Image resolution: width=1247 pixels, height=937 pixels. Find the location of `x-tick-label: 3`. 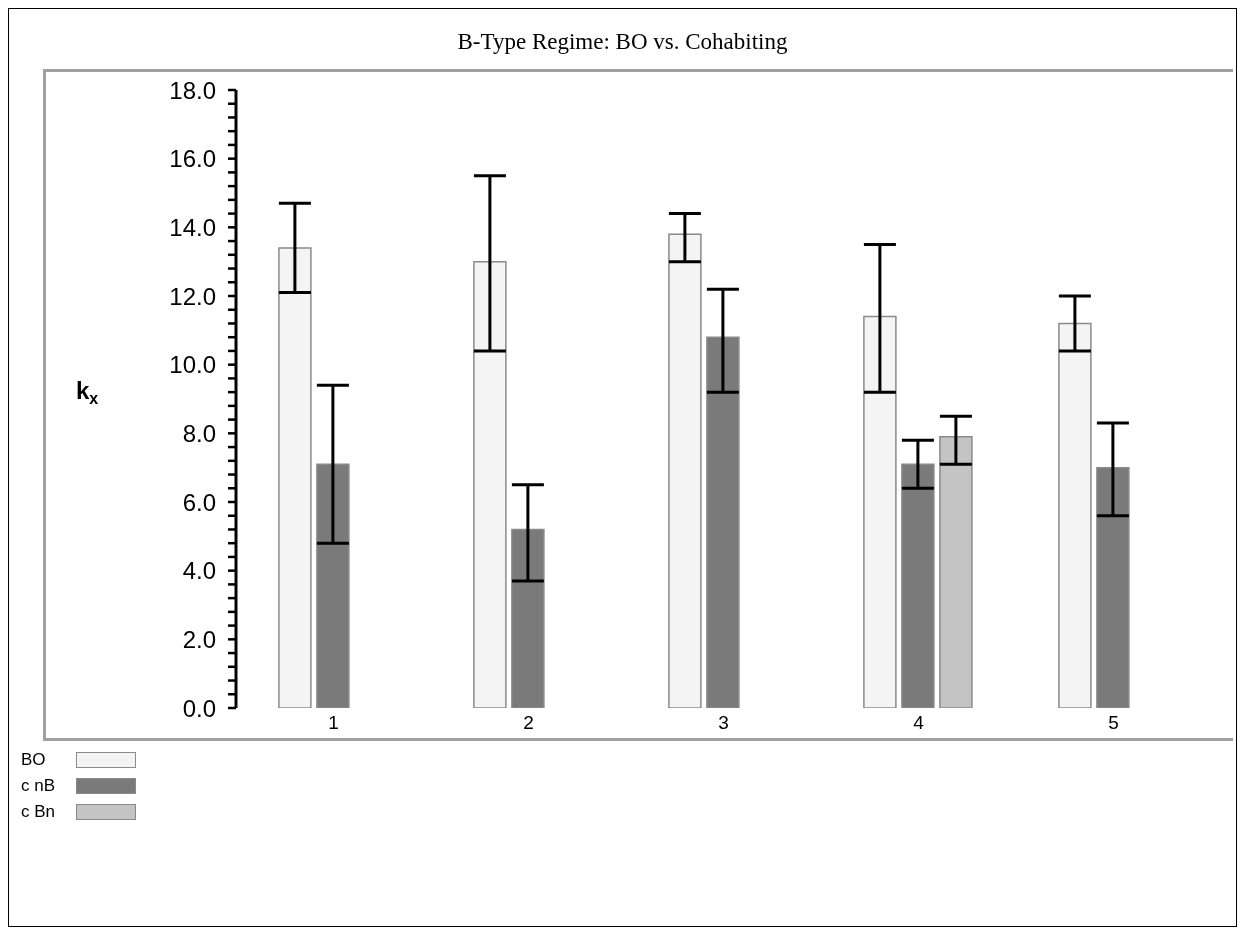

x-tick-label: 3 is located at coordinates (723, 723).